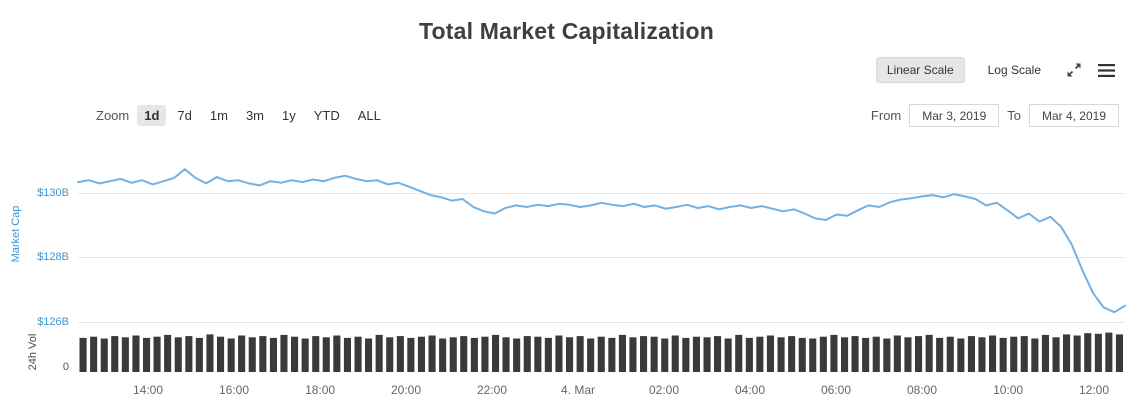 This screenshot has height=415, width=1133. I want to click on y-axis-tick-label: $128B, so click(53, 257).